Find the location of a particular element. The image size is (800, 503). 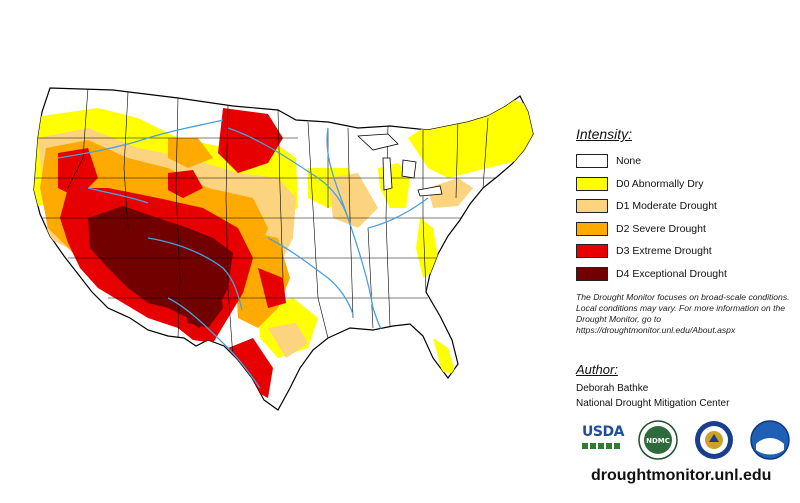

legend-row: D4 Exceptional Drought is located at coordinates (686, 274).